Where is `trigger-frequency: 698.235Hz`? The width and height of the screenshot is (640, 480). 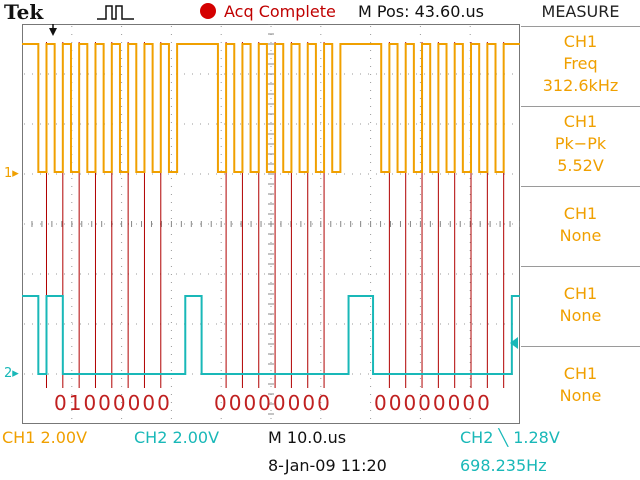 trigger-frequency: 698.235Hz is located at coordinates (503, 465).